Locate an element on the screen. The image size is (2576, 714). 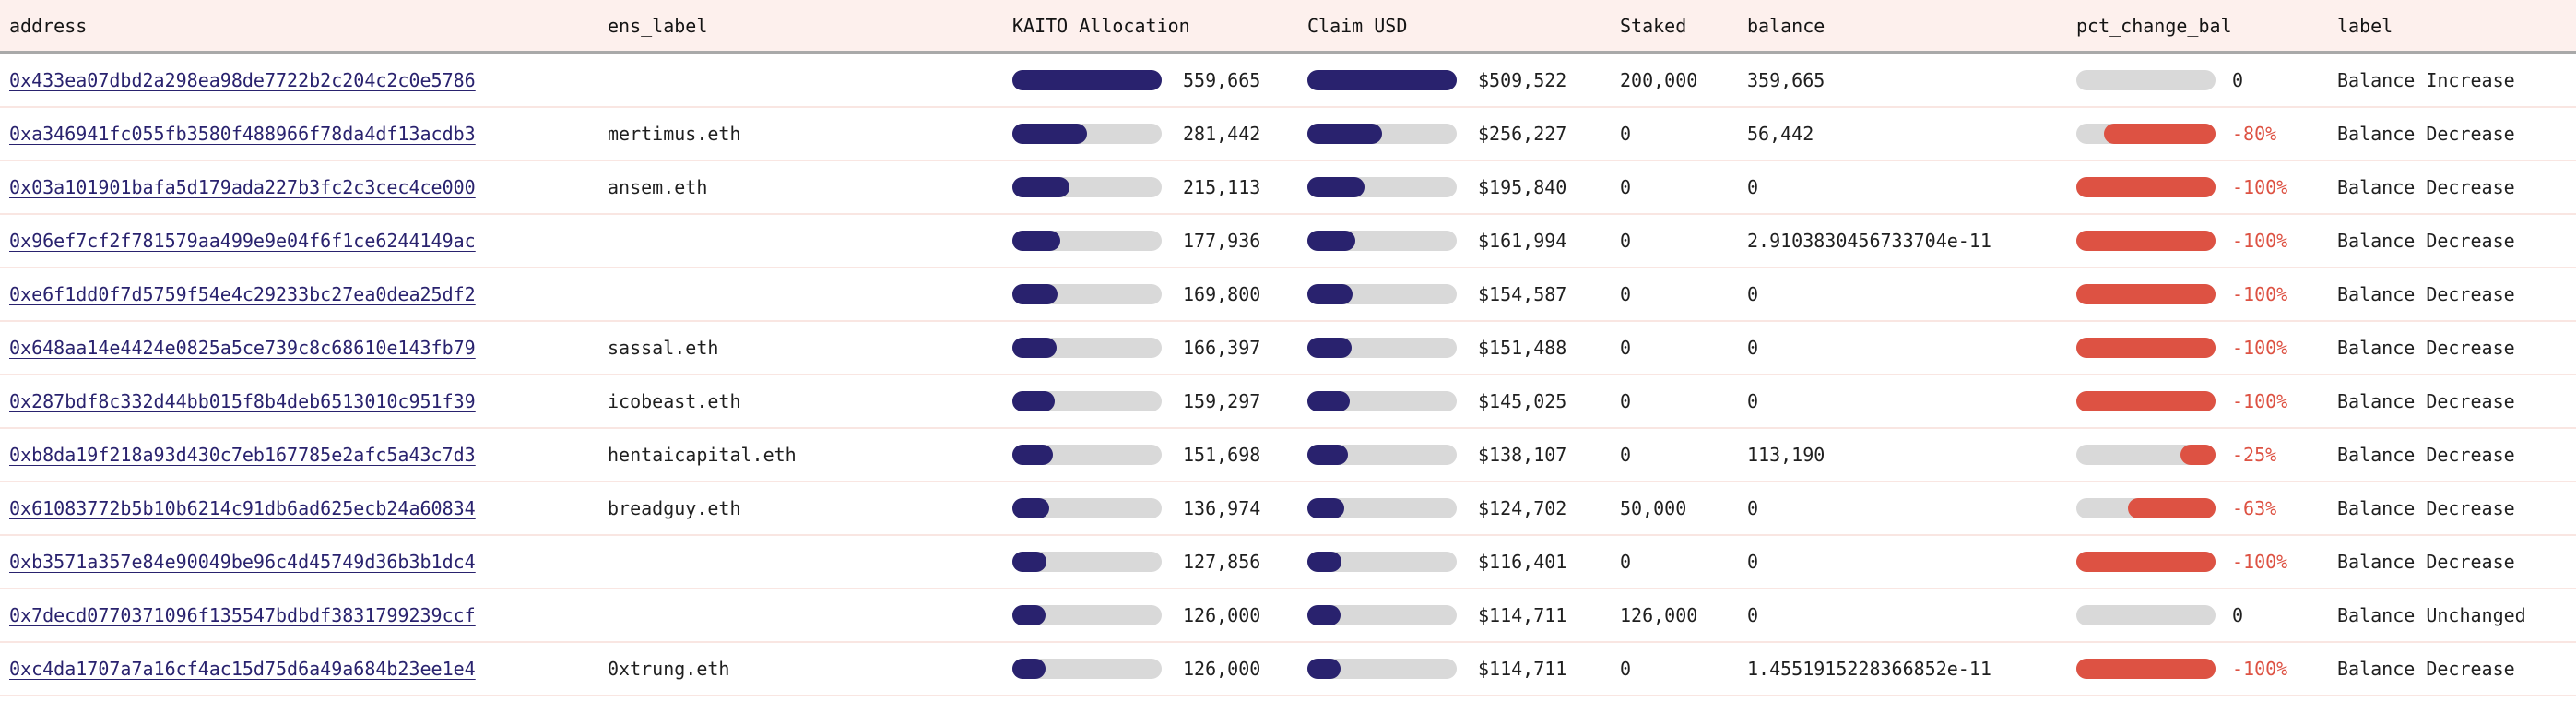
ens-label: sassal.eth is located at coordinates (663, 348).